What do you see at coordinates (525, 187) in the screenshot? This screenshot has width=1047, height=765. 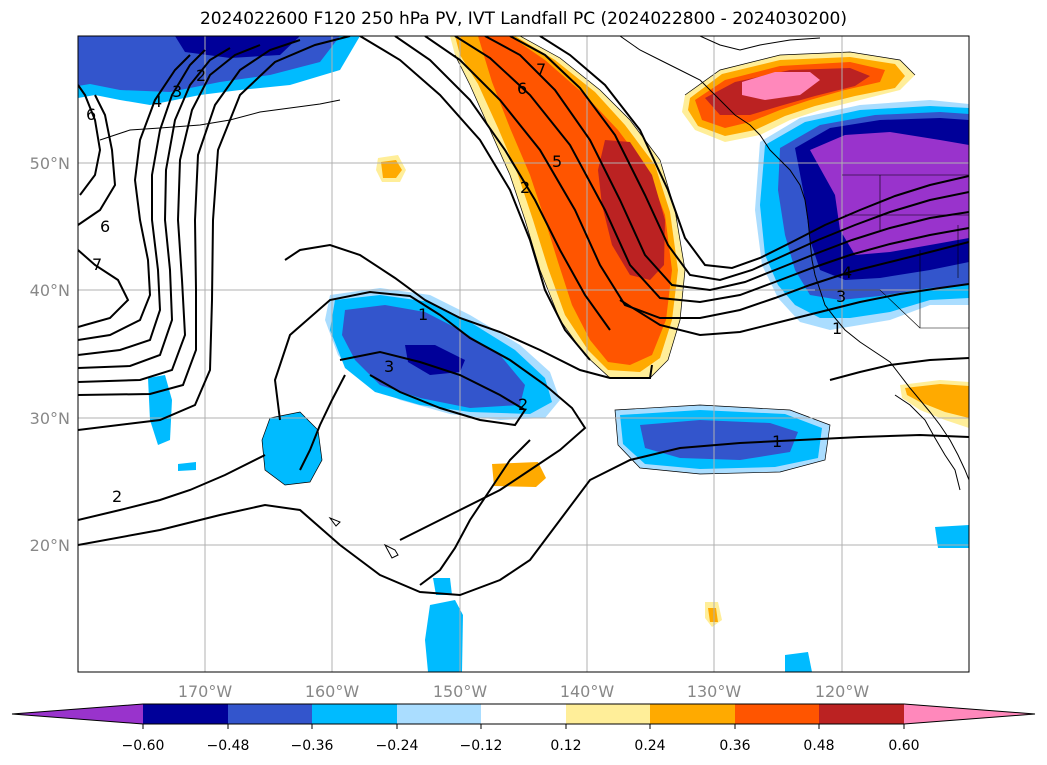 I see `contour-label-2: 2` at bounding box center [525, 187].